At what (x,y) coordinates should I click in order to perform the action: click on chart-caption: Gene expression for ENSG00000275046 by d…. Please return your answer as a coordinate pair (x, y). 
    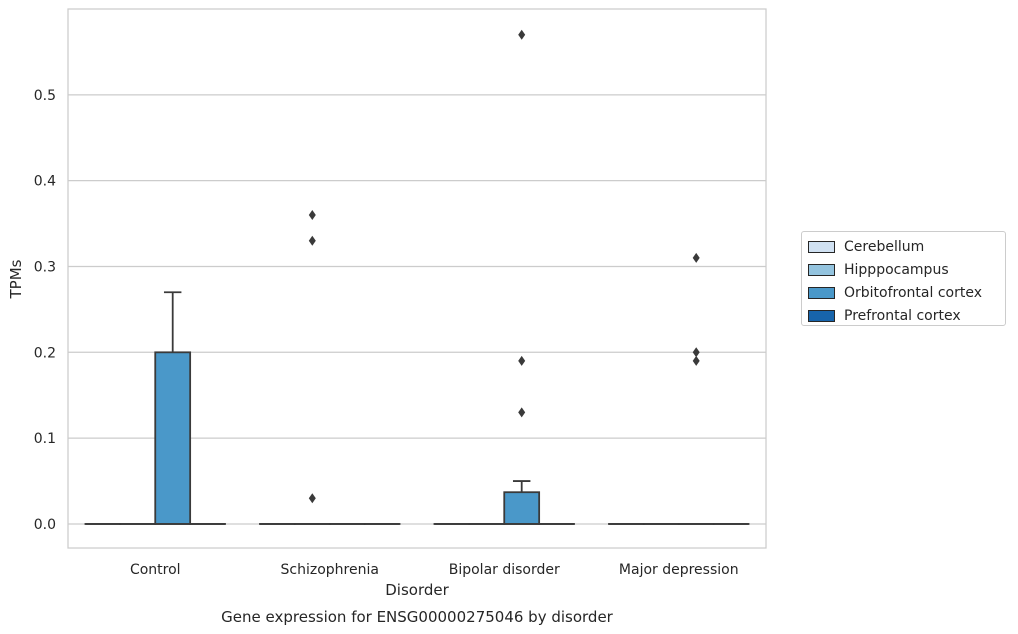
    Looking at the image, I should click on (417, 617).